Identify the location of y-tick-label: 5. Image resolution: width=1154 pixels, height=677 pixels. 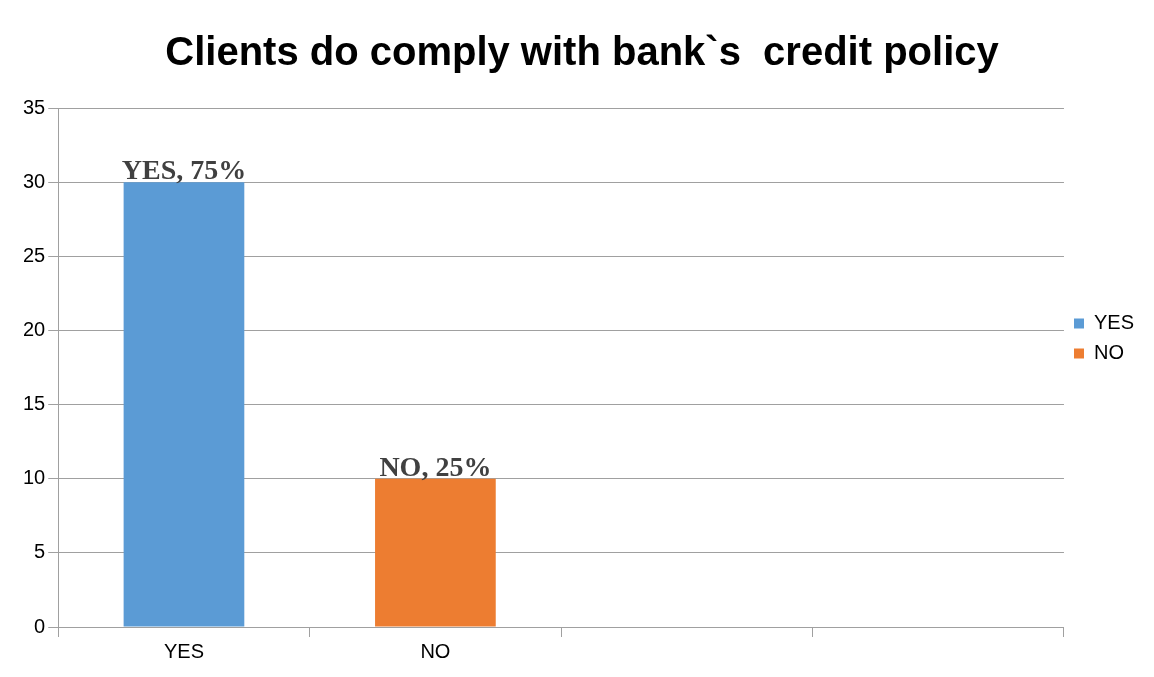
(40, 551).